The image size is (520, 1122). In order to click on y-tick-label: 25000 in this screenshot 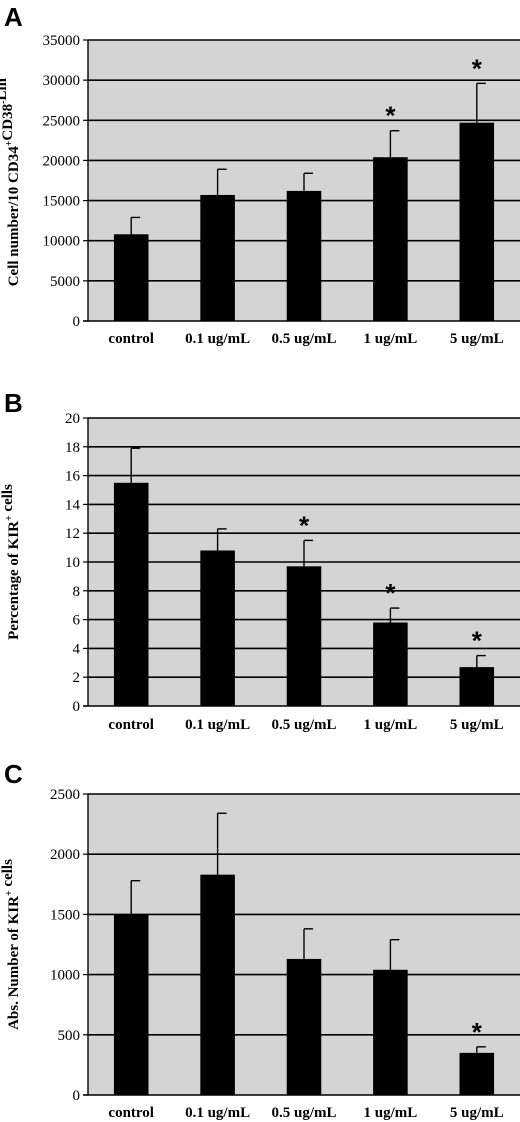, I will do `click(62, 121)`.